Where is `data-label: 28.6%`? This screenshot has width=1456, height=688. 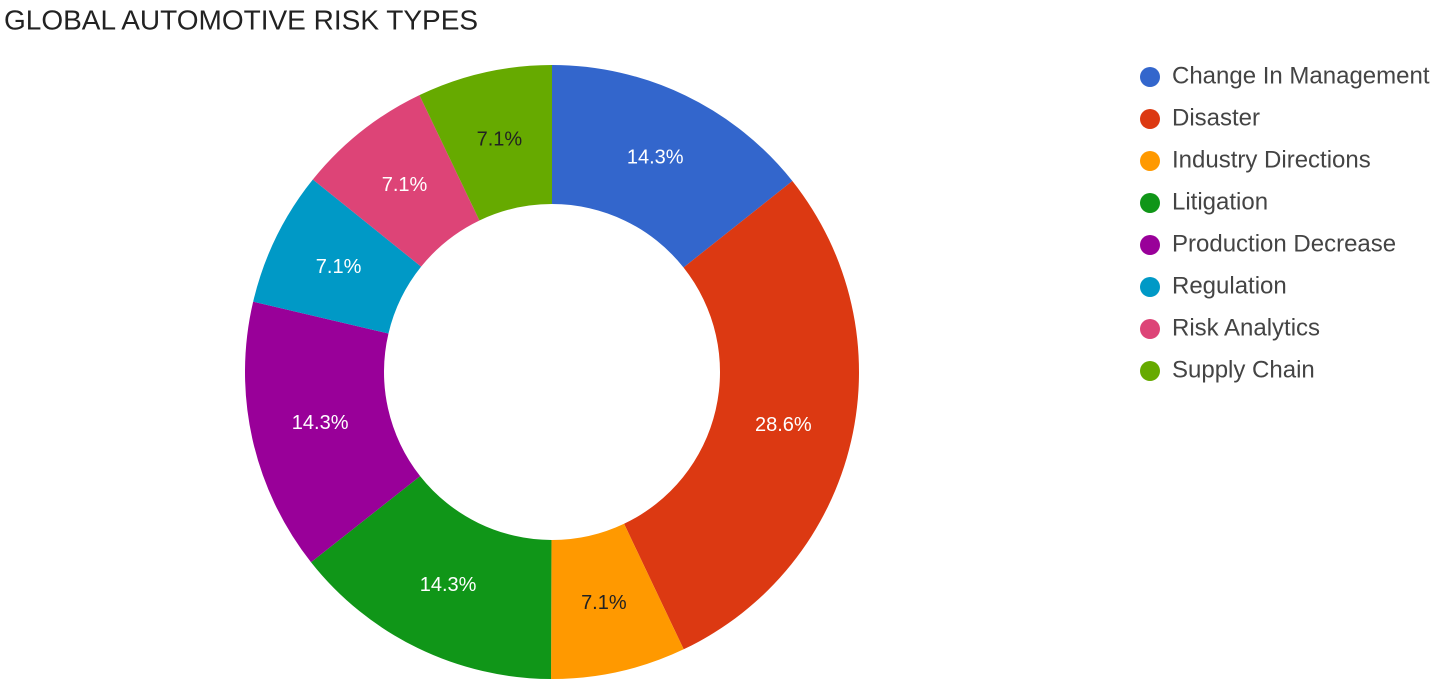
data-label: 28.6% is located at coordinates (783, 425).